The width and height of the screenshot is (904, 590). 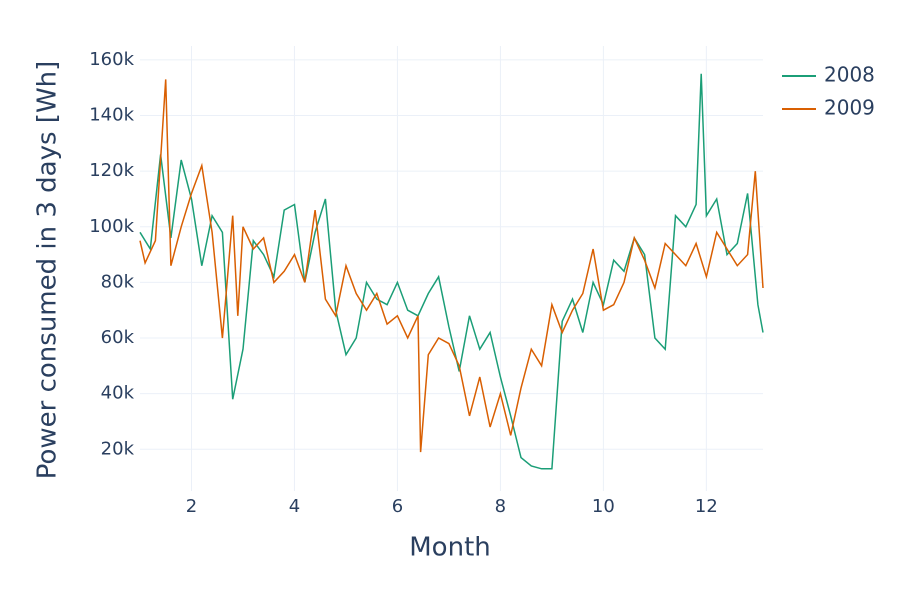 What do you see at coordinates (111, 59) in the screenshot?
I see `y-tick-label: 160k` at bounding box center [111, 59].